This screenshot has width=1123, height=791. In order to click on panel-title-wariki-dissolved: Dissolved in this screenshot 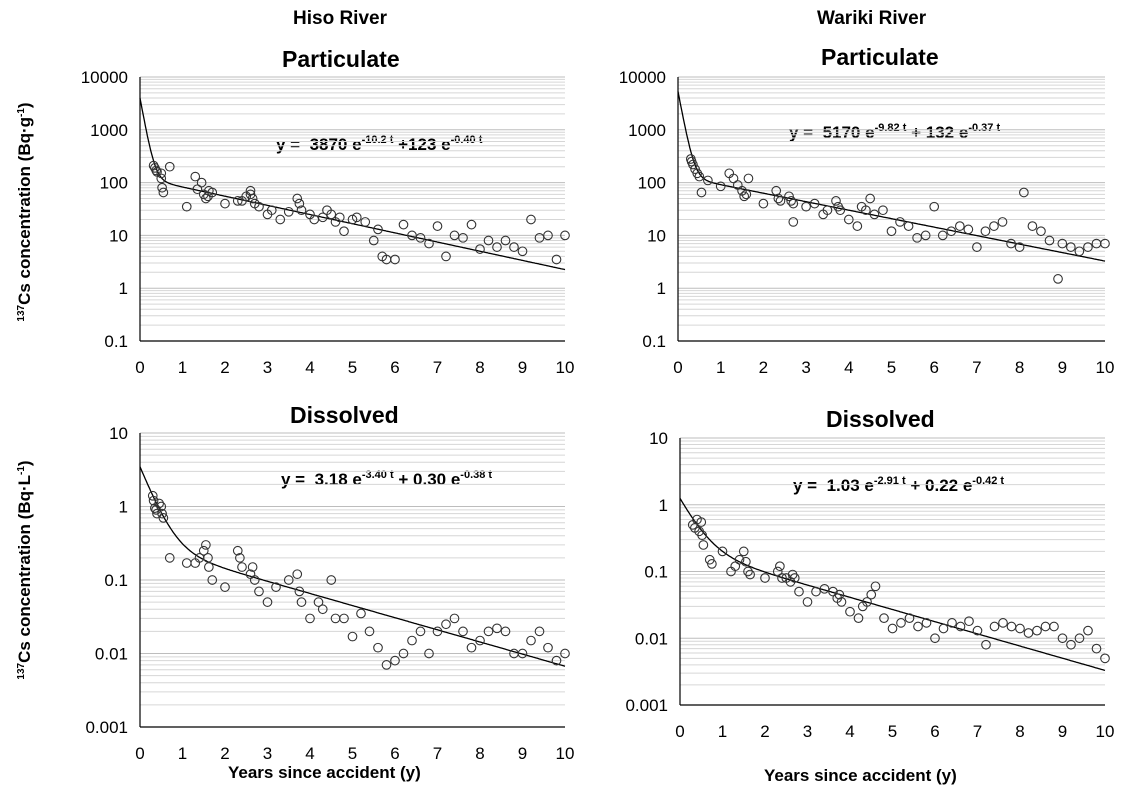, I will do `click(880, 419)`.